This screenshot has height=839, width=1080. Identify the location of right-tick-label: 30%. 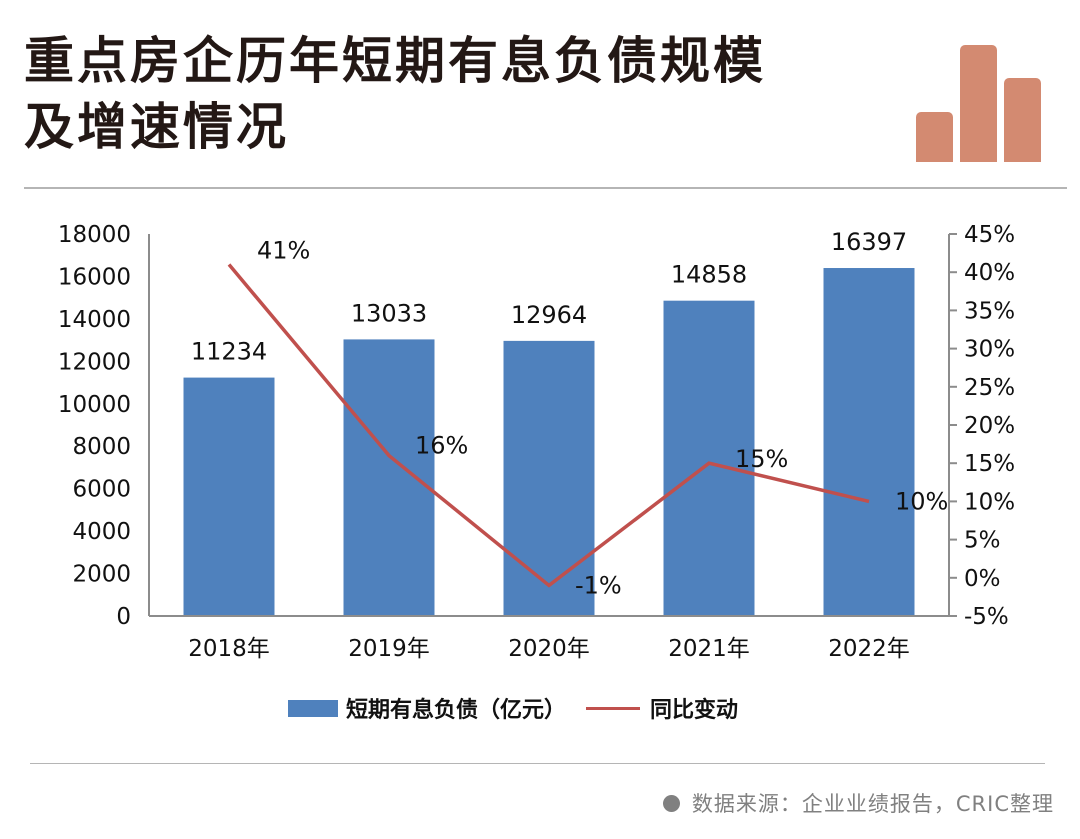
(989, 350).